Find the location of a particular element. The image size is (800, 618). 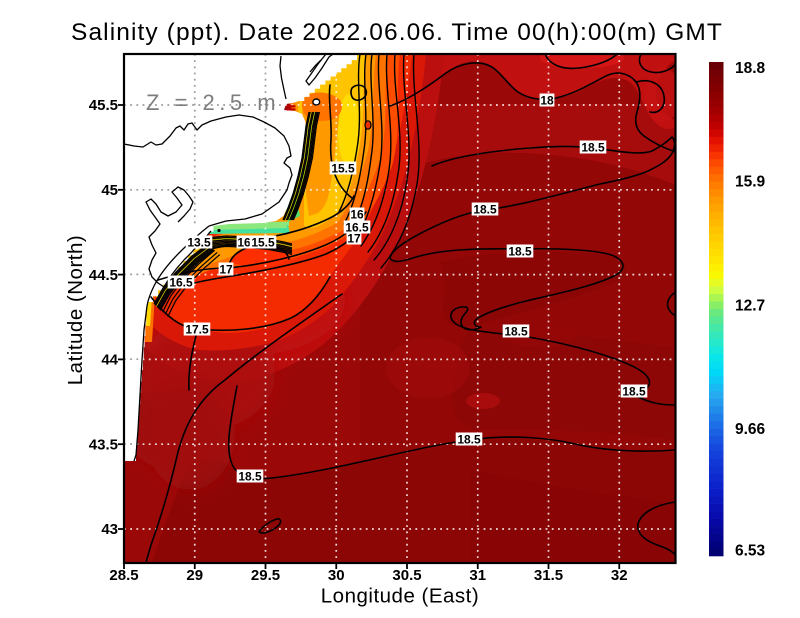

svg-text: 6.53 is located at coordinates (750, 551).